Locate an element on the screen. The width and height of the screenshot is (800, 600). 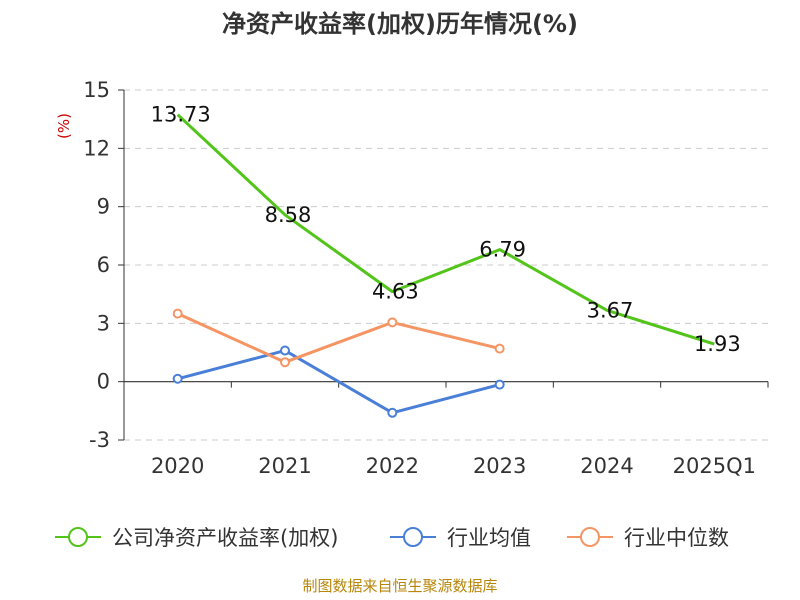
data-label: 8.58 is located at coordinates (288, 215).